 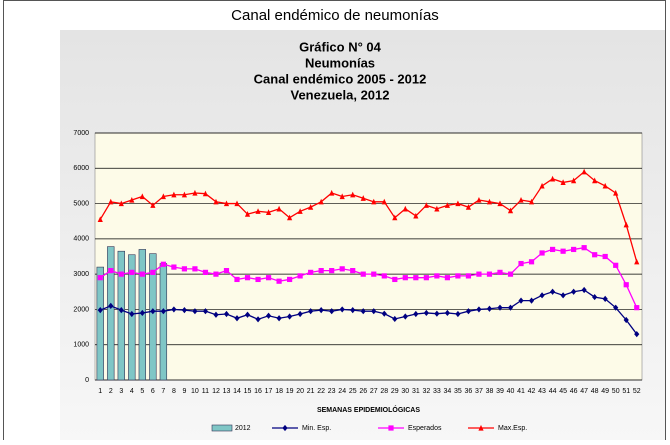 I want to click on y-tick-label: 7000, so click(x=81, y=133).